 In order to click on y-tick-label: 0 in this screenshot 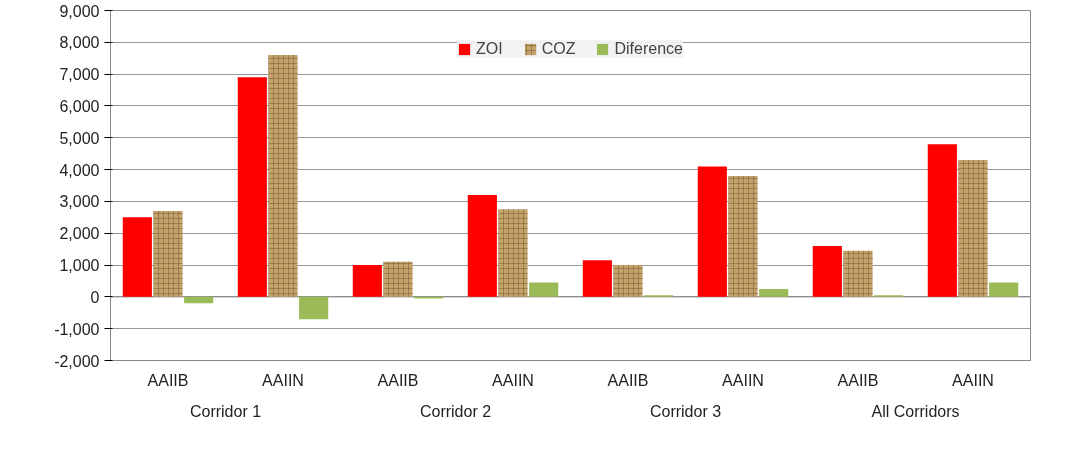, I will do `click(95, 297)`.